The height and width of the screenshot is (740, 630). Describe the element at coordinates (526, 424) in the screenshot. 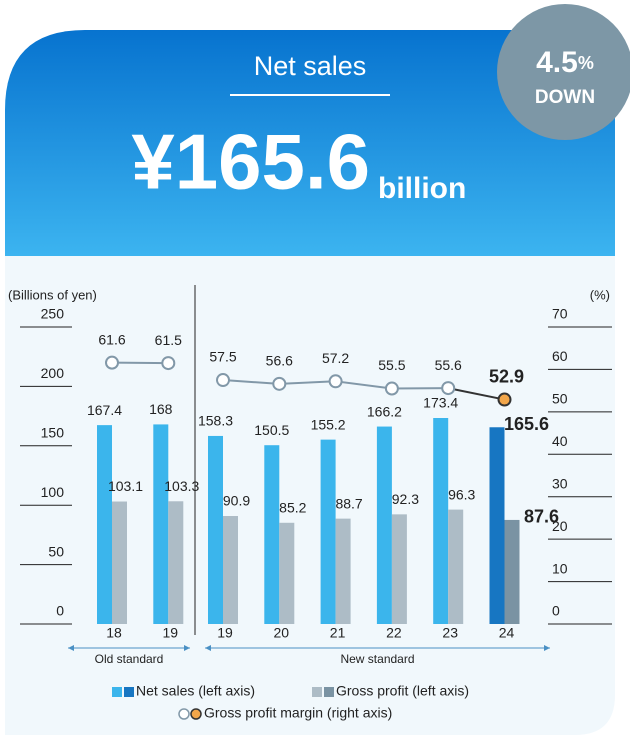

I see `value-label: 165.6` at that location.